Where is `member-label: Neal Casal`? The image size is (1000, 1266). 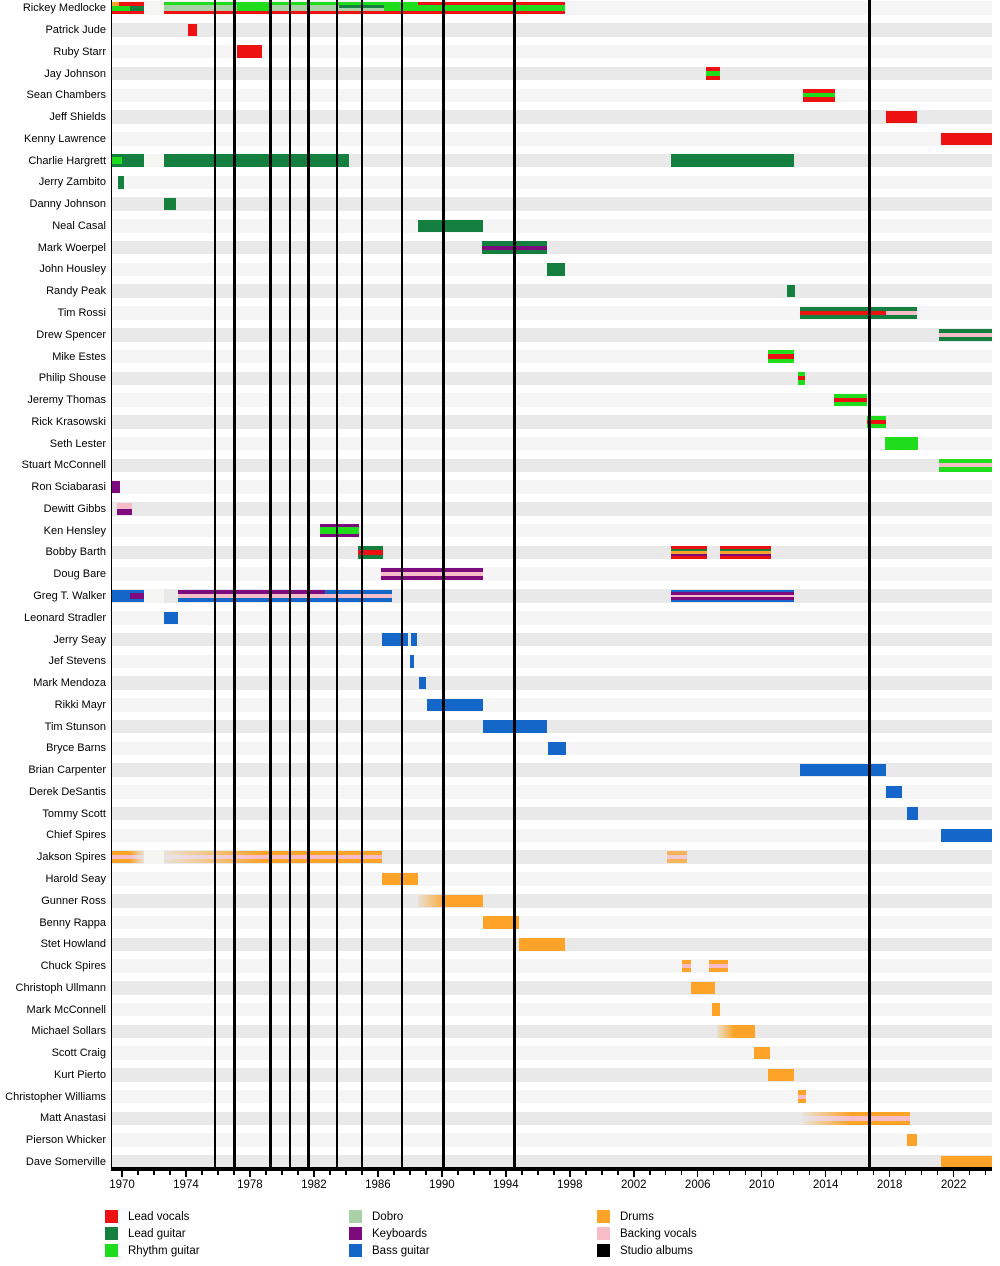 member-label: Neal Casal is located at coordinates (79, 225).